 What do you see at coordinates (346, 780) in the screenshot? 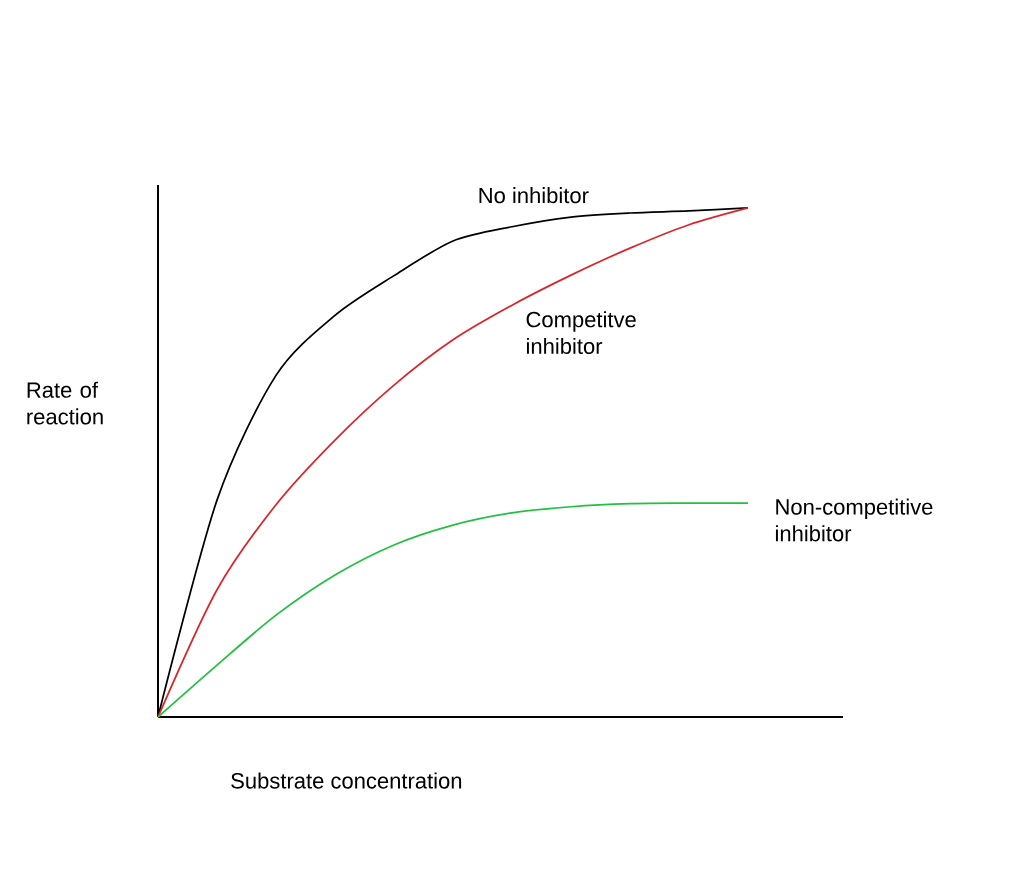
I see `x-axis-title: Substrate concentration` at bounding box center [346, 780].